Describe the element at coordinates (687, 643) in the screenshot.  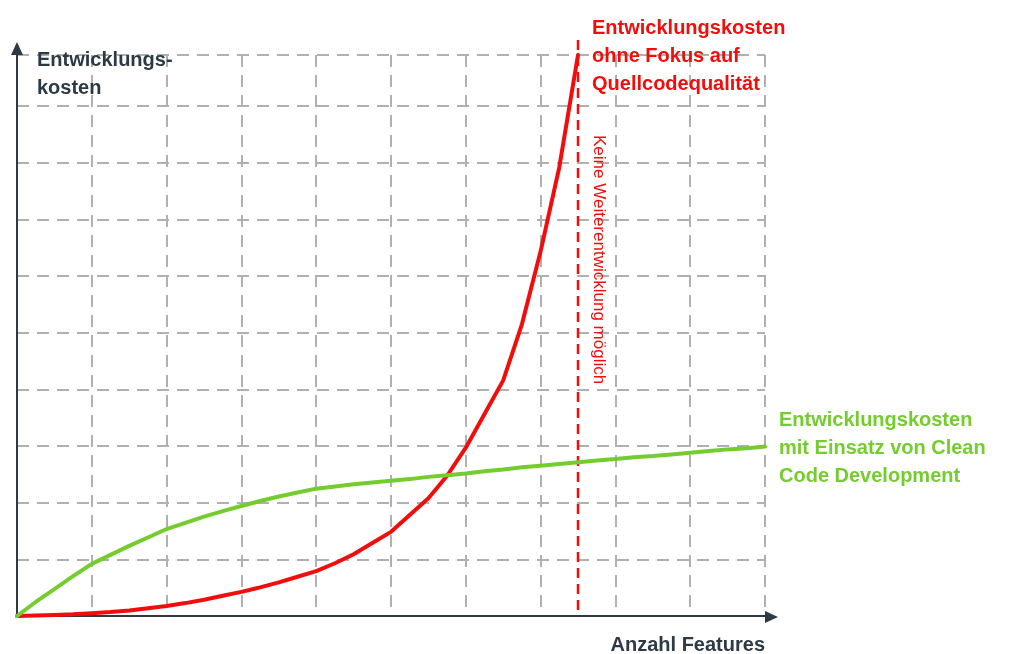
I see `x-axis-title: Anzahl Features` at that location.